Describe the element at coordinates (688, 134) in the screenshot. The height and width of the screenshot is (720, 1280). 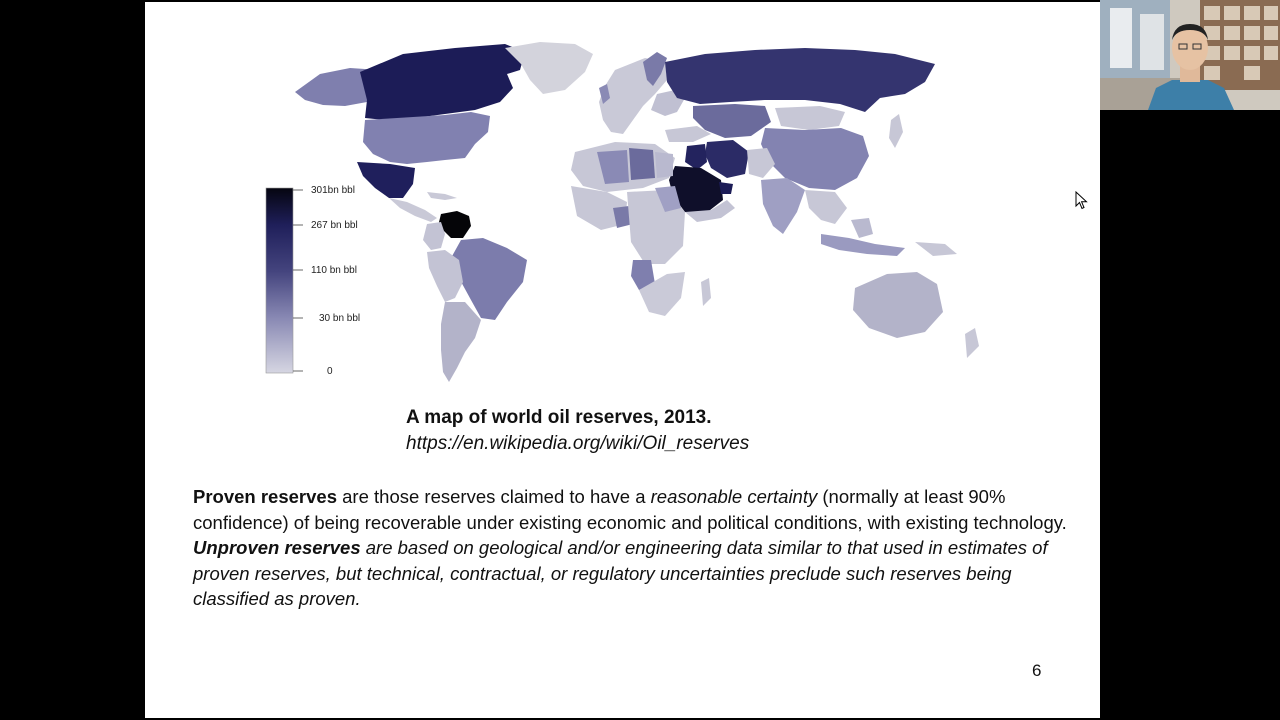
I see `region-turkey` at that location.